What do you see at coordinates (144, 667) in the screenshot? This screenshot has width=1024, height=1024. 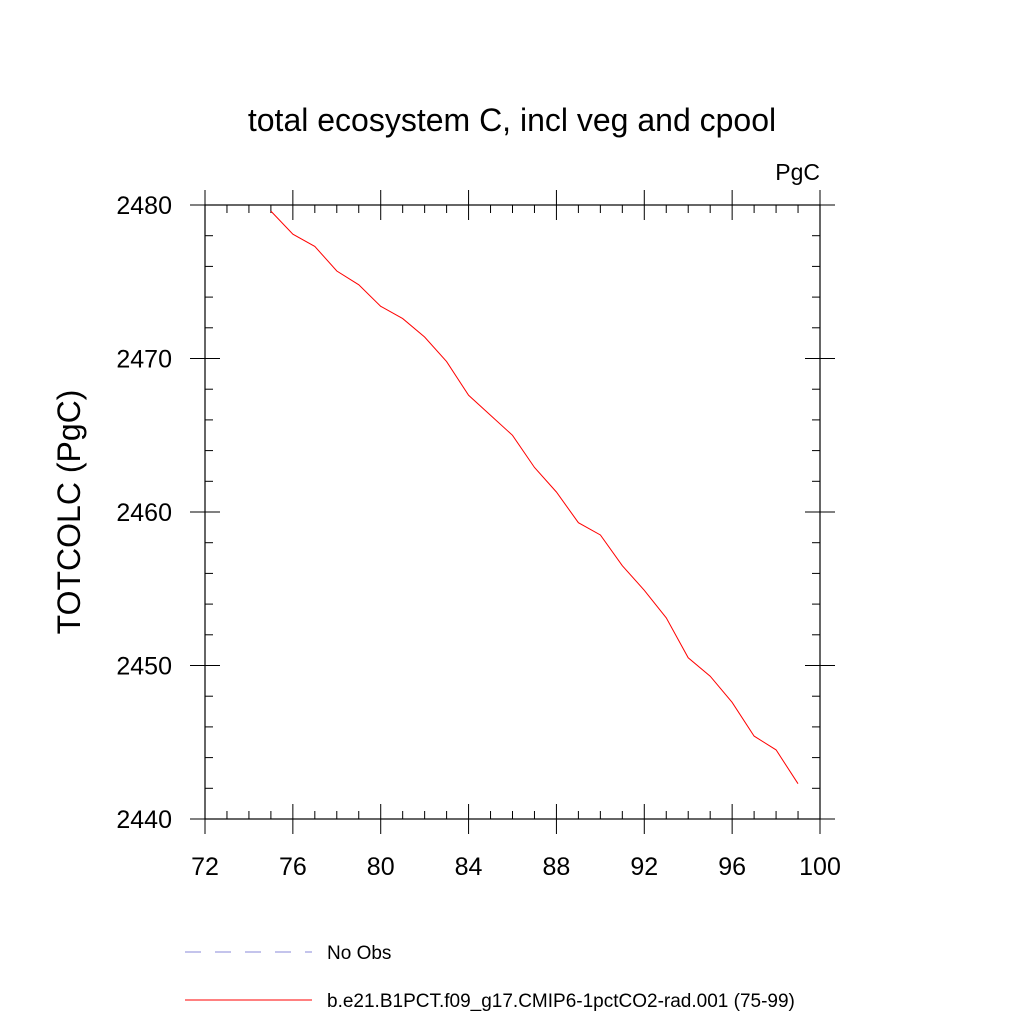 I see `y-tick-label: 2450` at bounding box center [144, 667].